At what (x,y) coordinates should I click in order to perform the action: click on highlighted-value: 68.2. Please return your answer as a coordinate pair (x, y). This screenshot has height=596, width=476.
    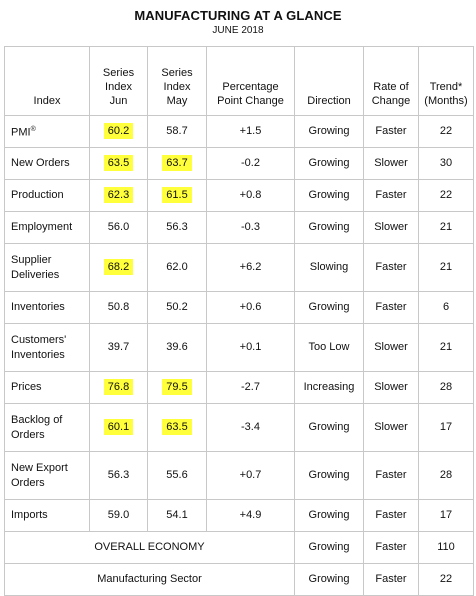
    Looking at the image, I should click on (118, 267).